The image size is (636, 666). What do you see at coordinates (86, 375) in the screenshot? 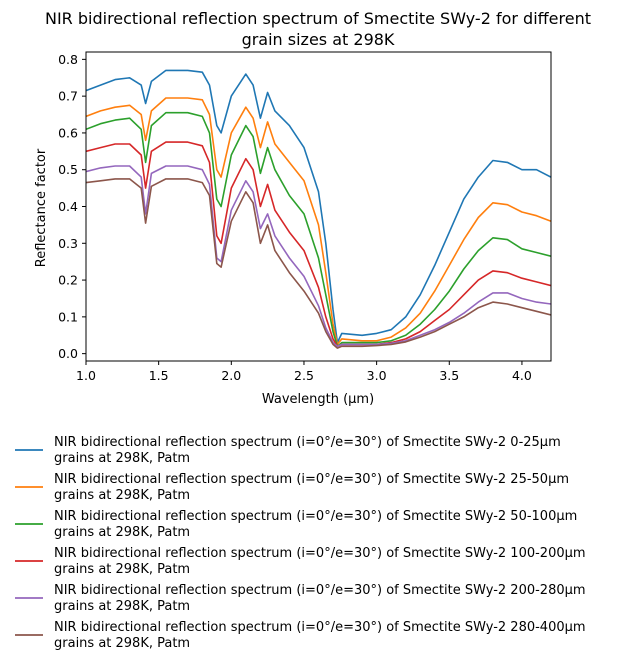
I see `x-tick-label: 1.0` at bounding box center [86, 375].